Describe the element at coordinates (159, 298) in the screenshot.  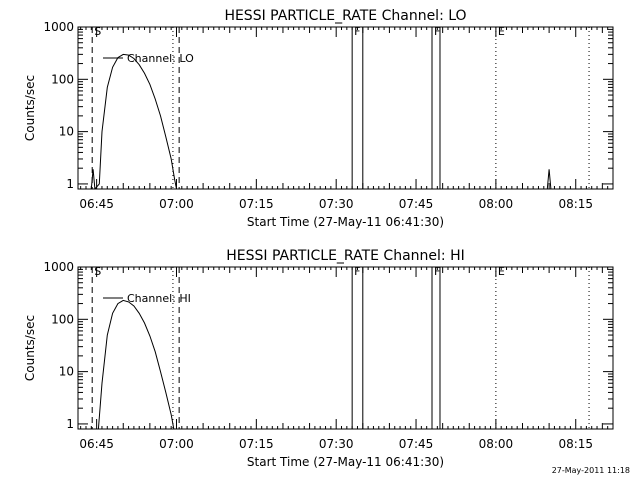
I see `legend-label: Channel: HI` at that location.